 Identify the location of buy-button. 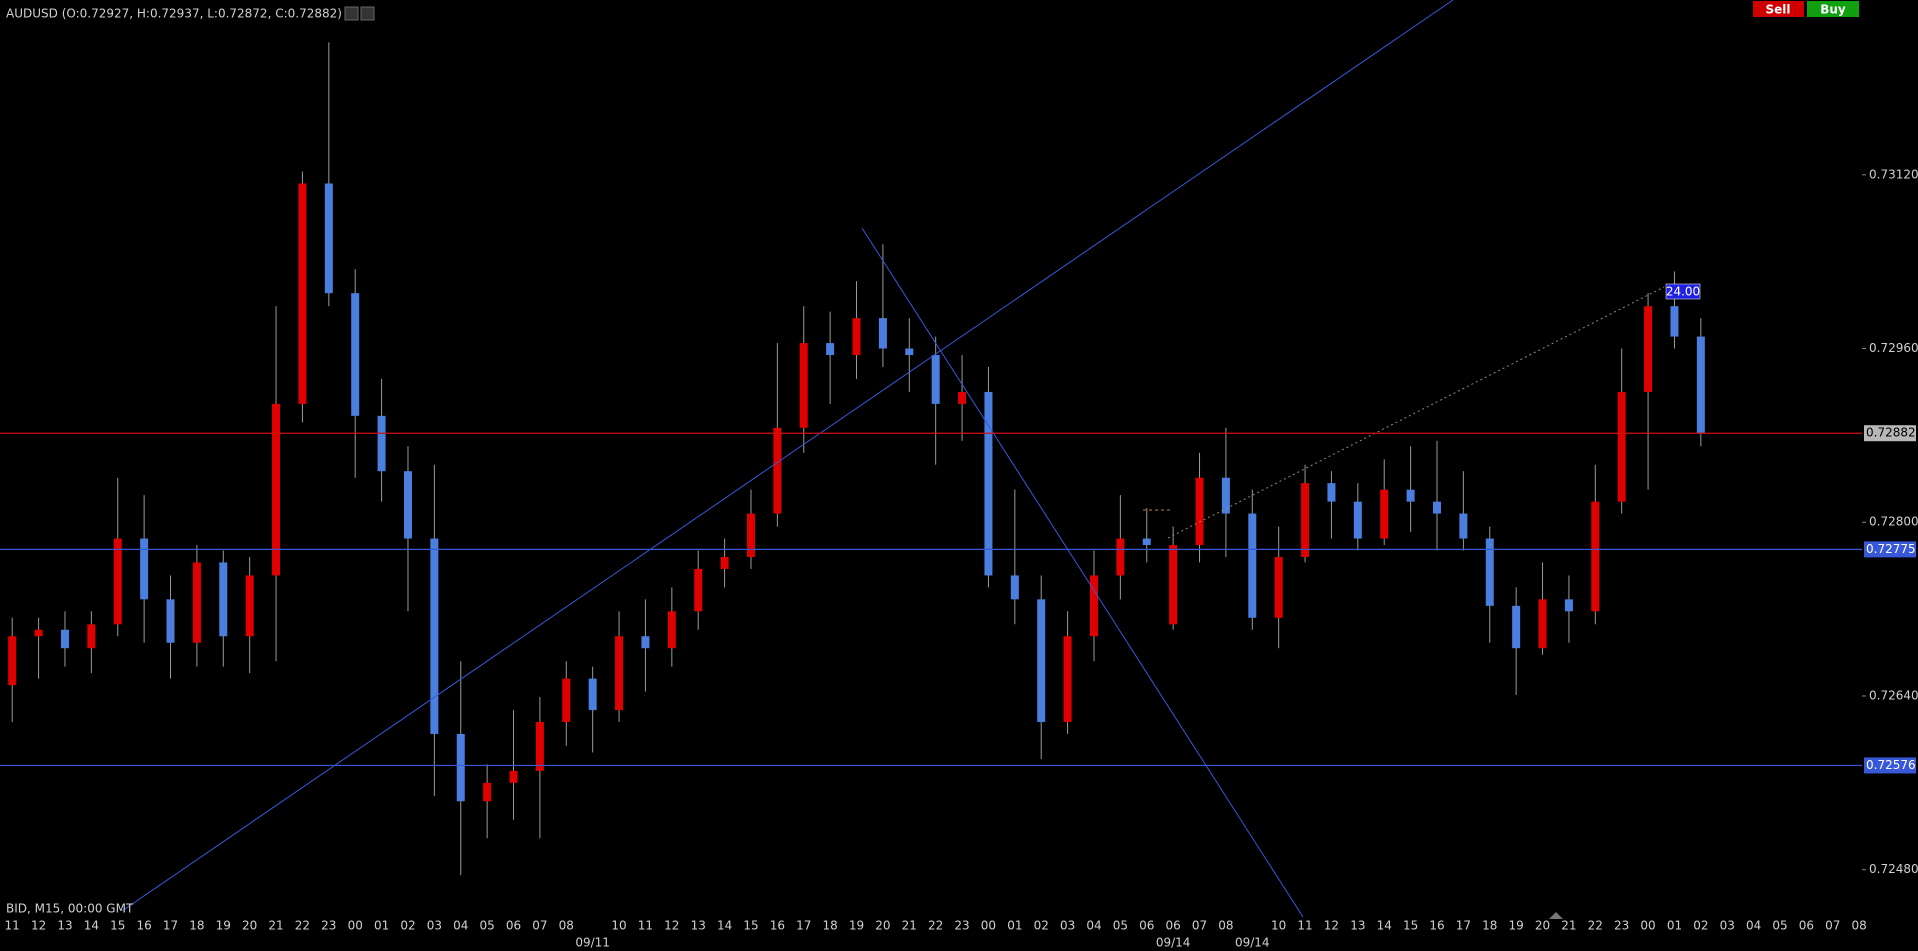
(1833, 9).